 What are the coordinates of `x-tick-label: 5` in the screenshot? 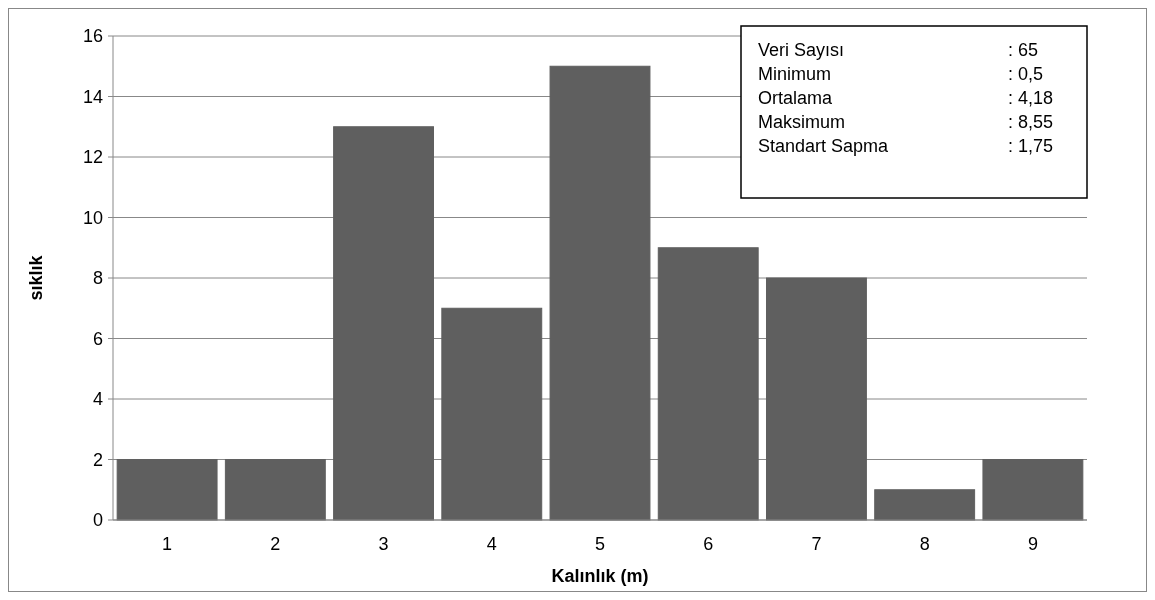 It's located at (600, 544).